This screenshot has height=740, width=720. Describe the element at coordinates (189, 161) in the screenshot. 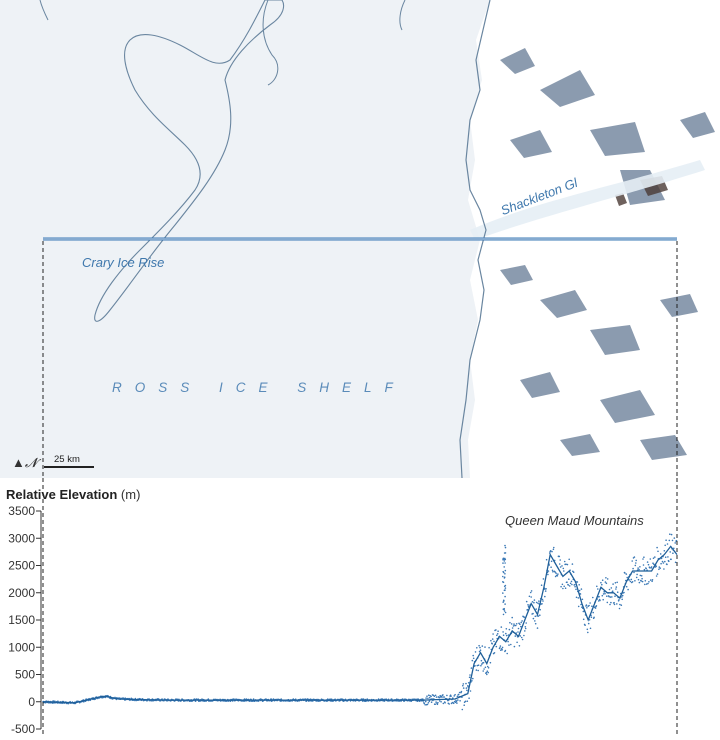

I see `crary-ice-rise-outline` at that location.